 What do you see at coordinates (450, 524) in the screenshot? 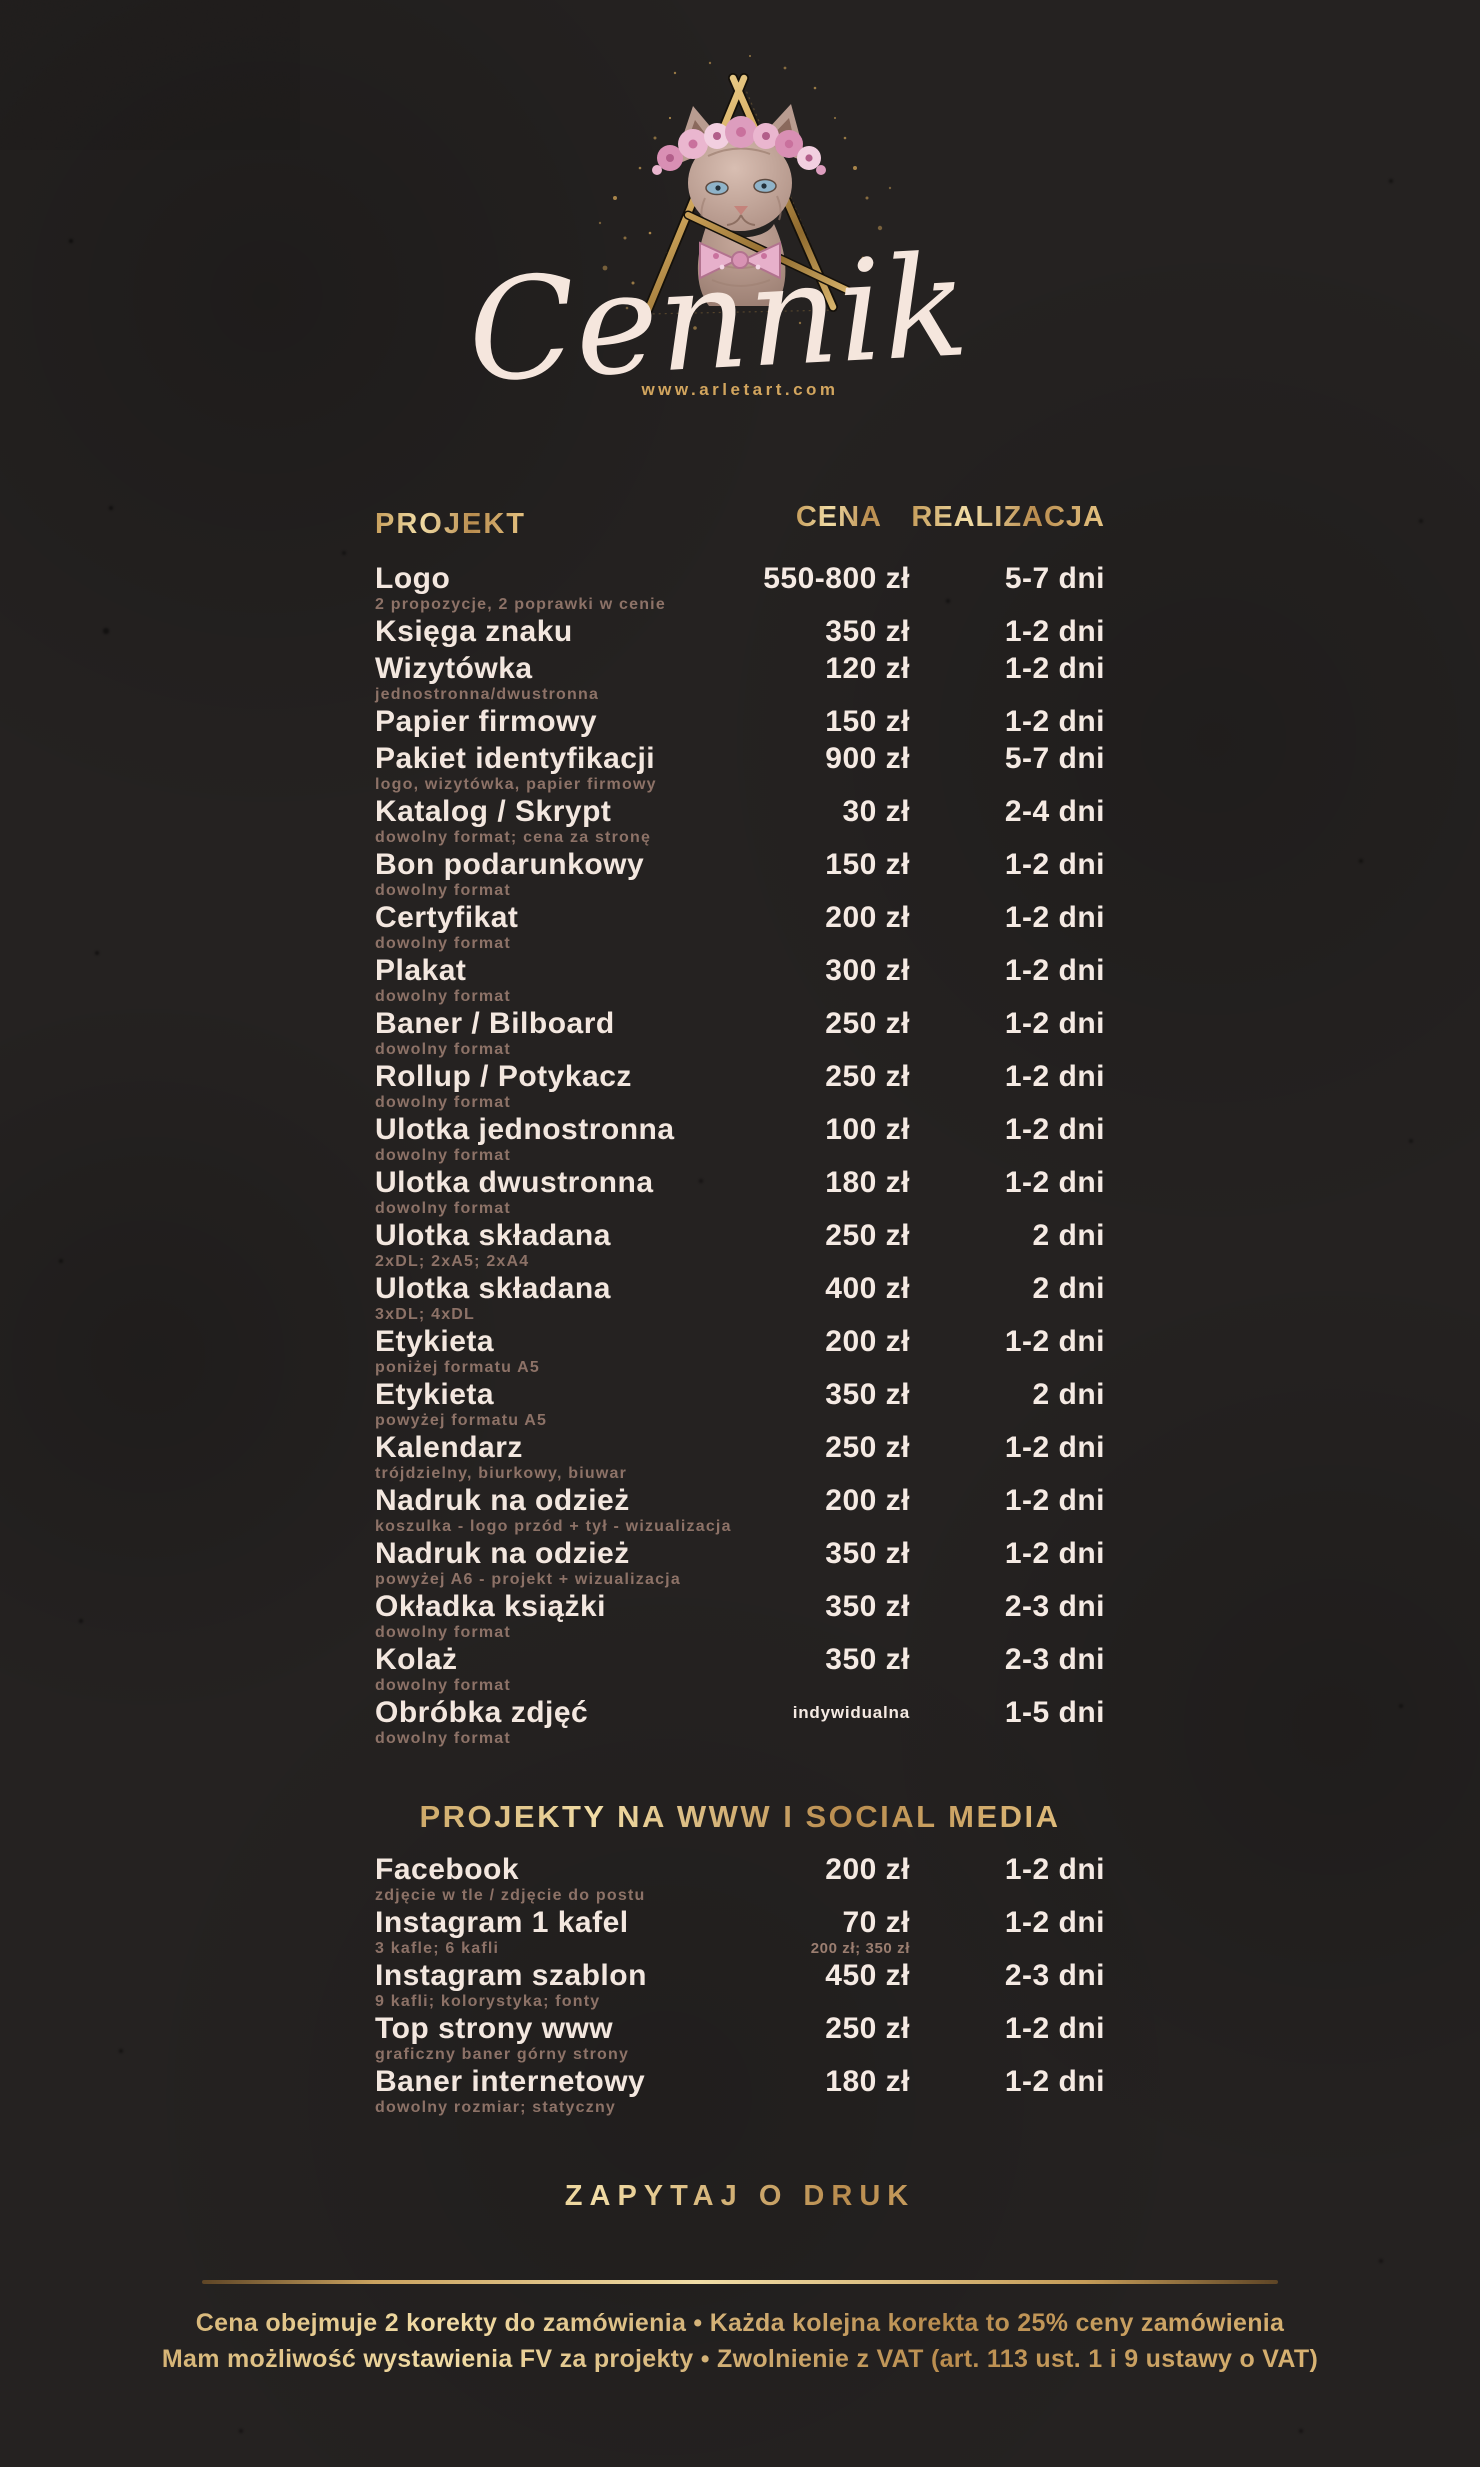
I see `column-header-project: PROJEKT` at bounding box center [450, 524].